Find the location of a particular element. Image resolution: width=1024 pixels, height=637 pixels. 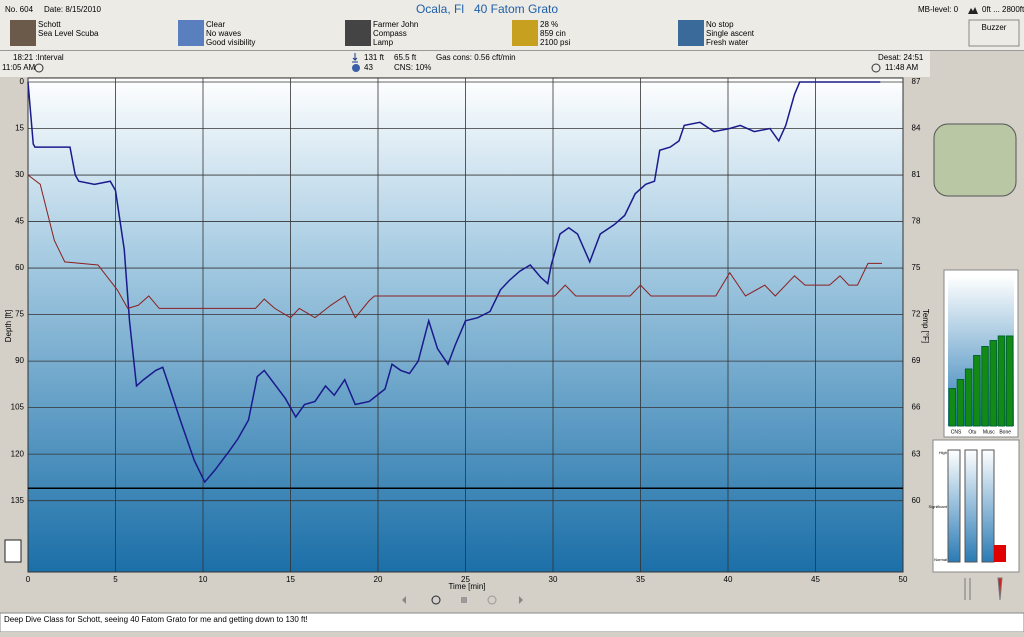

depth-icon is located at coordinates (355, 58).